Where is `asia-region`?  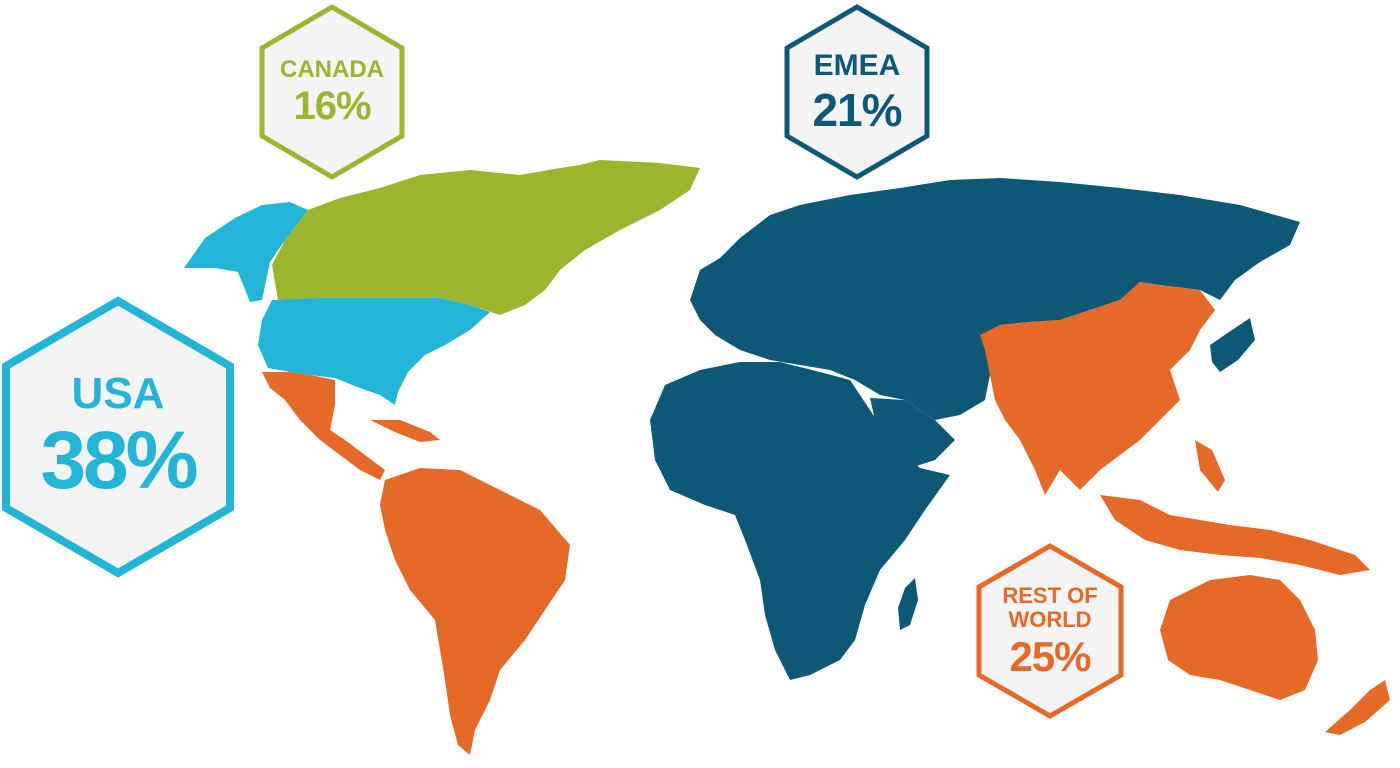
asia-region is located at coordinates (1097, 388).